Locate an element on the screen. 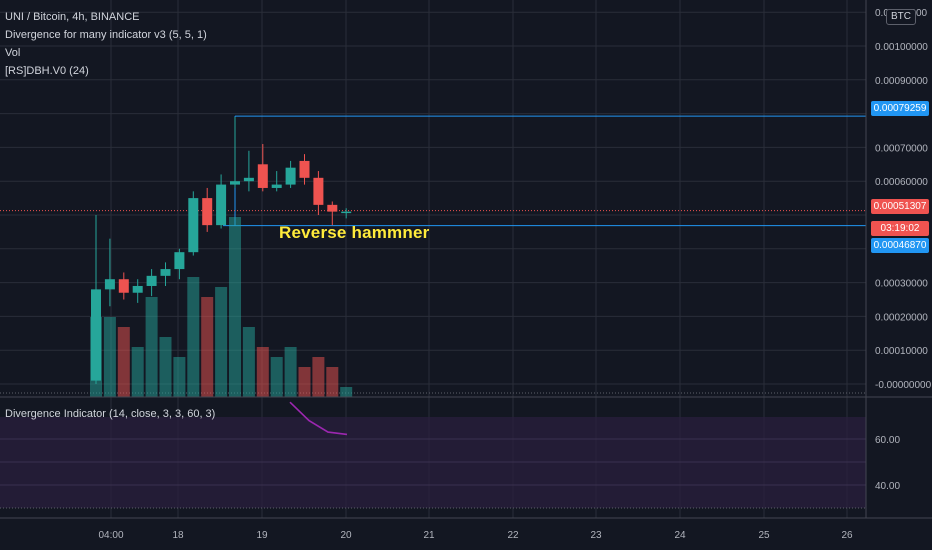 The height and width of the screenshot is (550, 932). volume-bars is located at coordinates (221, 307).